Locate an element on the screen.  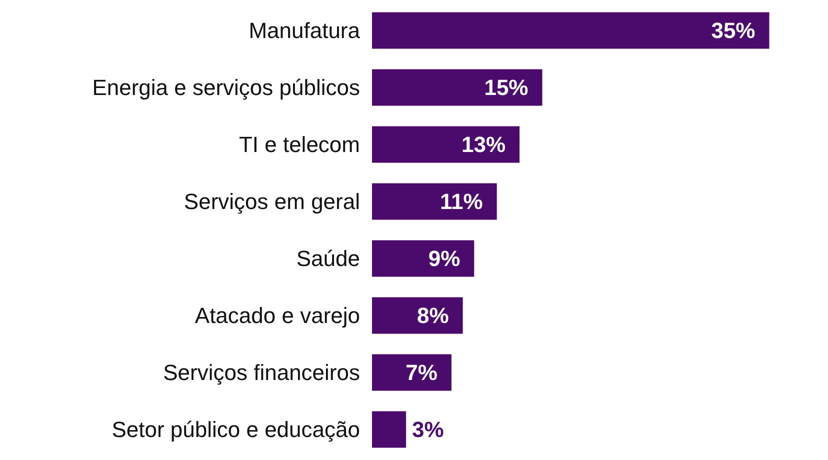
data-label: 35% is located at coordinates (733, 30).